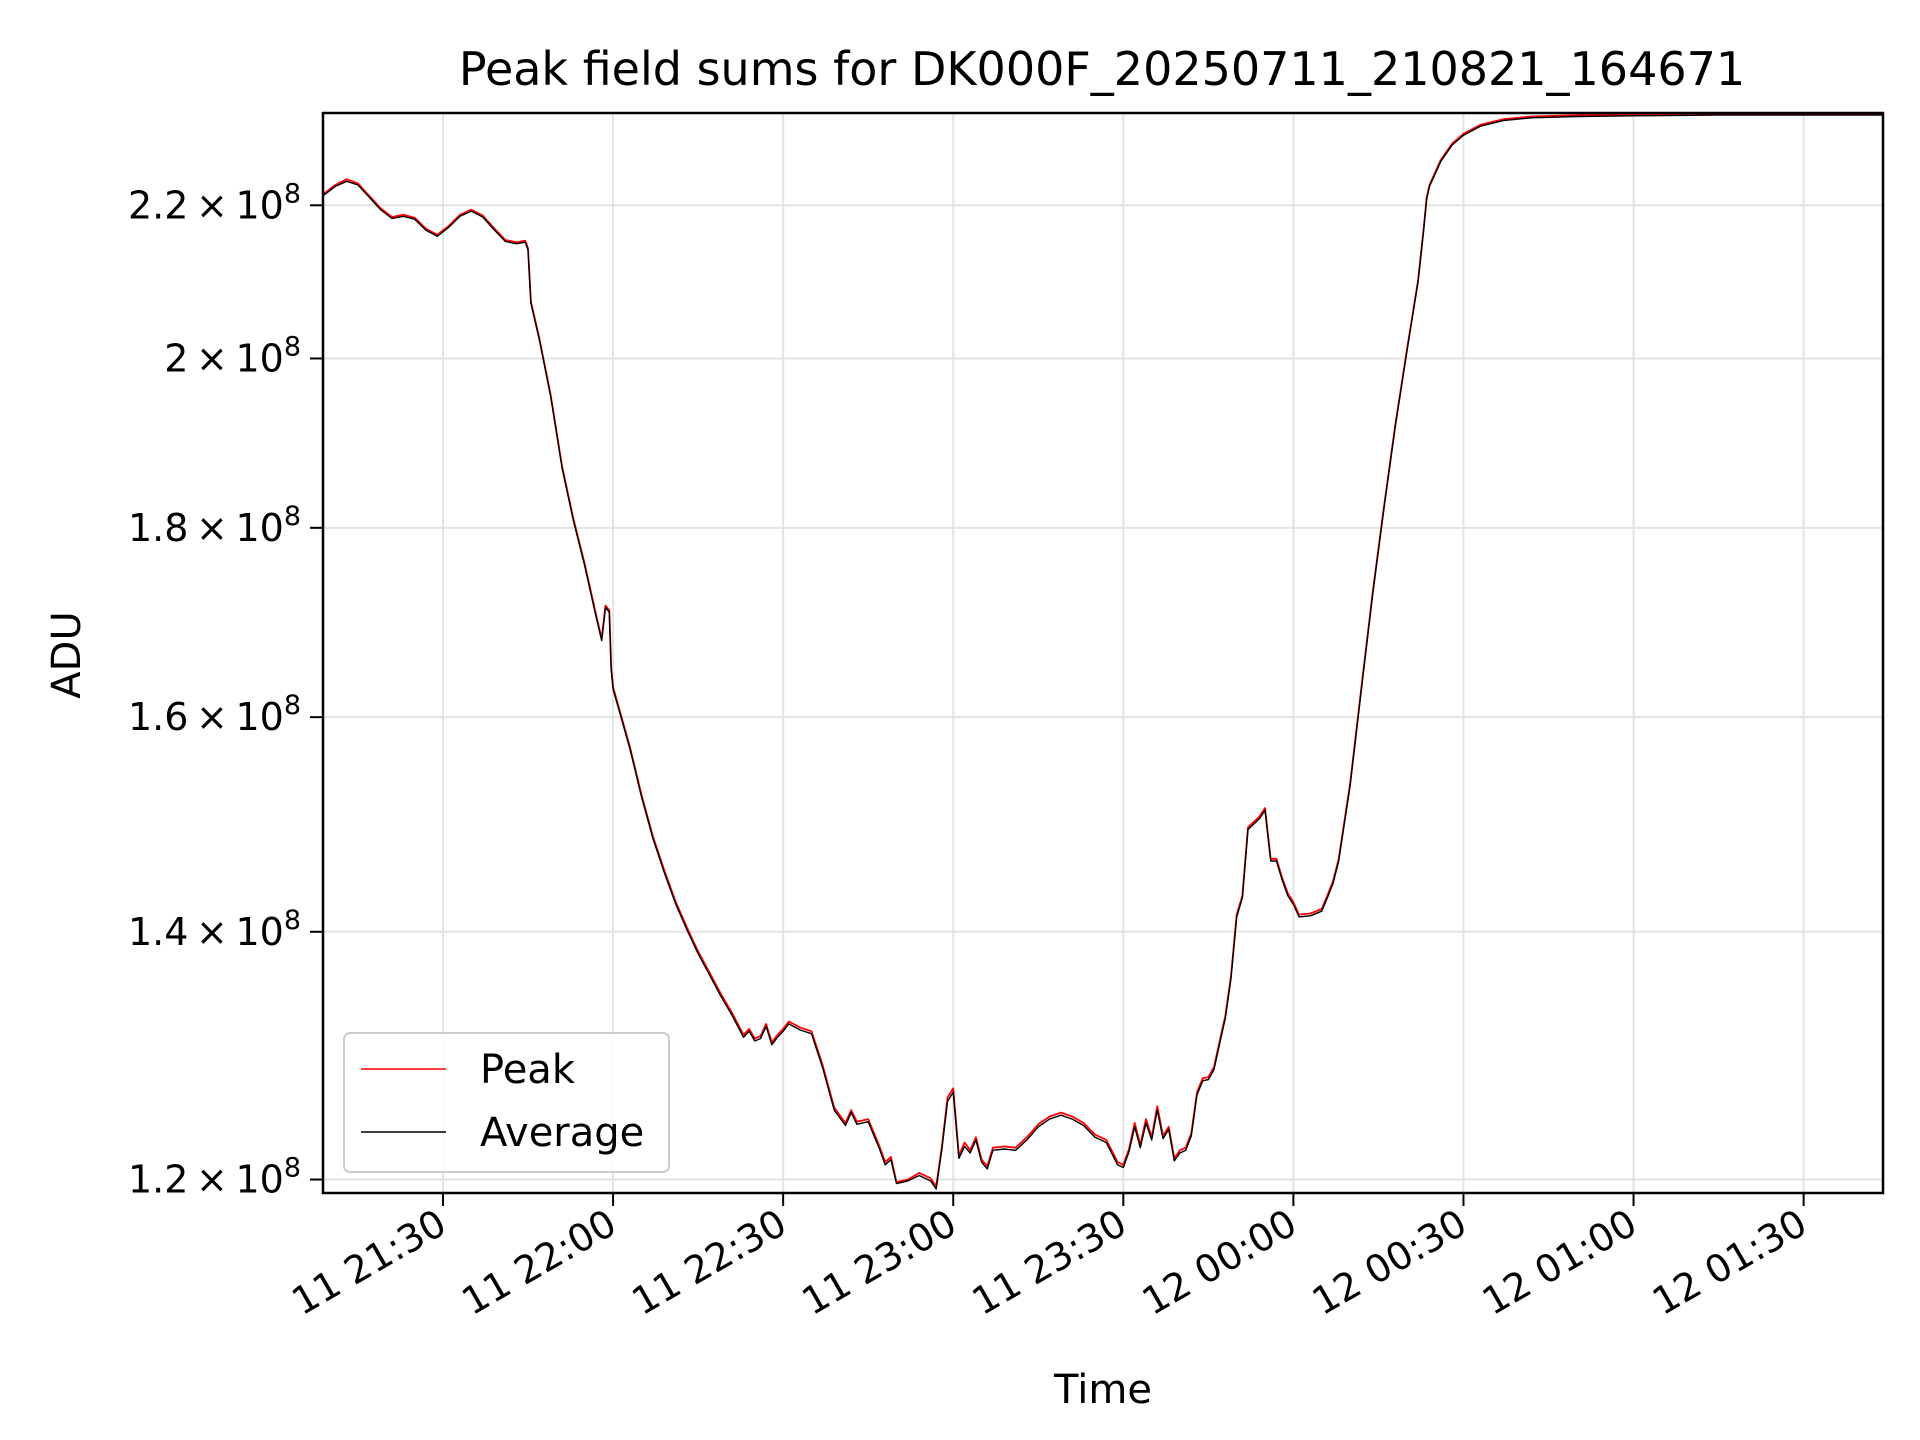  I want to click on y-tick-label: 1.6 × 108, so click(214, 714).